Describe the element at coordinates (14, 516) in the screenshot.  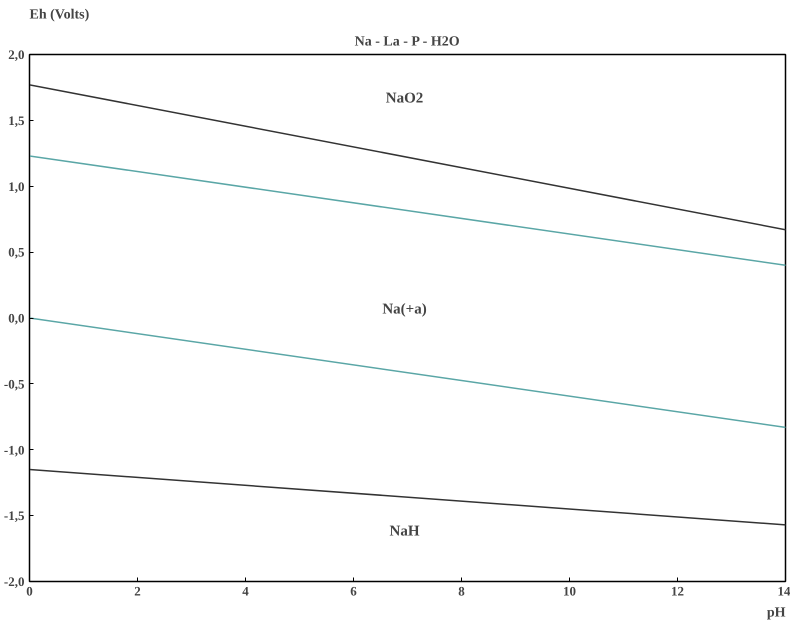
I see `y-tick-label: -1,5` at that location.